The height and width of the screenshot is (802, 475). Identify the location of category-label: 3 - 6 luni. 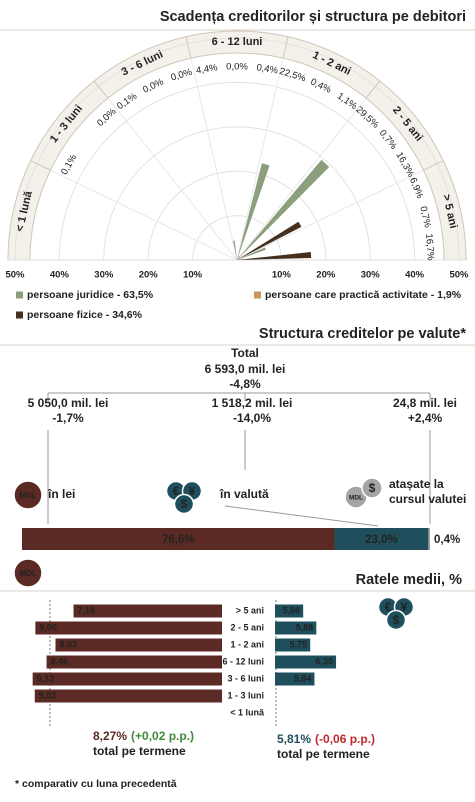
(245, 678).